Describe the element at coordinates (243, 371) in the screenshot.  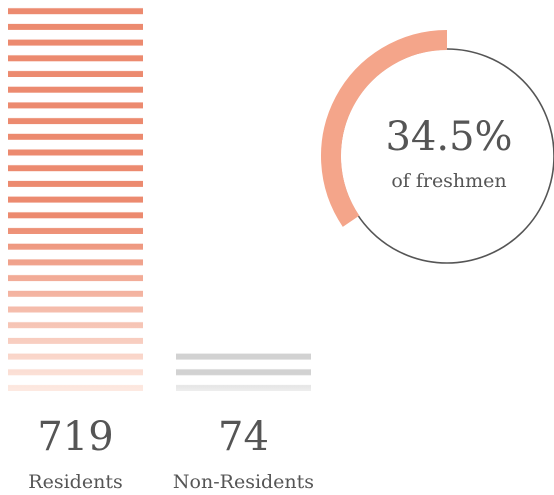
I see `striped-bar` at that location.